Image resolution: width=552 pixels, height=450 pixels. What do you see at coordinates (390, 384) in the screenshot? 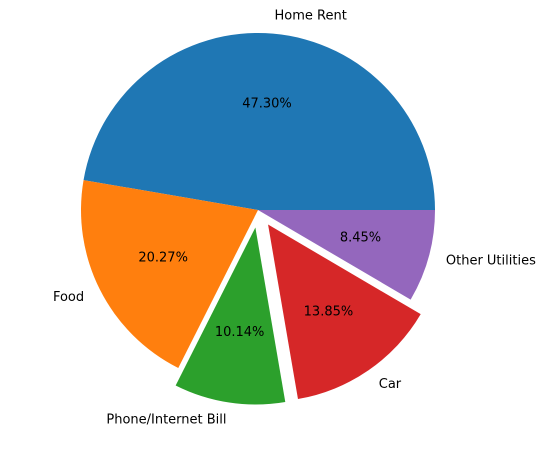
I see `pie-label-car: Car` at bounding box center [390, 384].